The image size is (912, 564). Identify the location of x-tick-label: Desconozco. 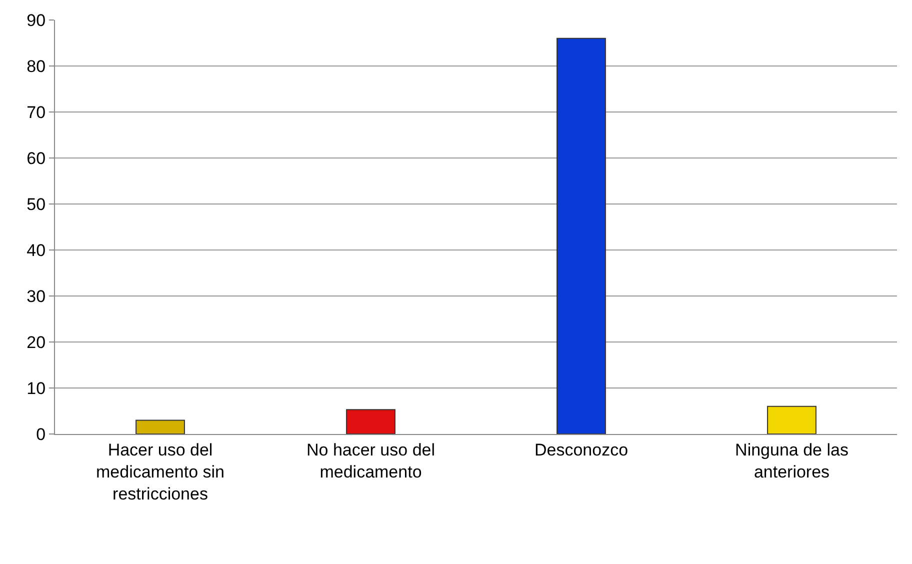
(581, 450).